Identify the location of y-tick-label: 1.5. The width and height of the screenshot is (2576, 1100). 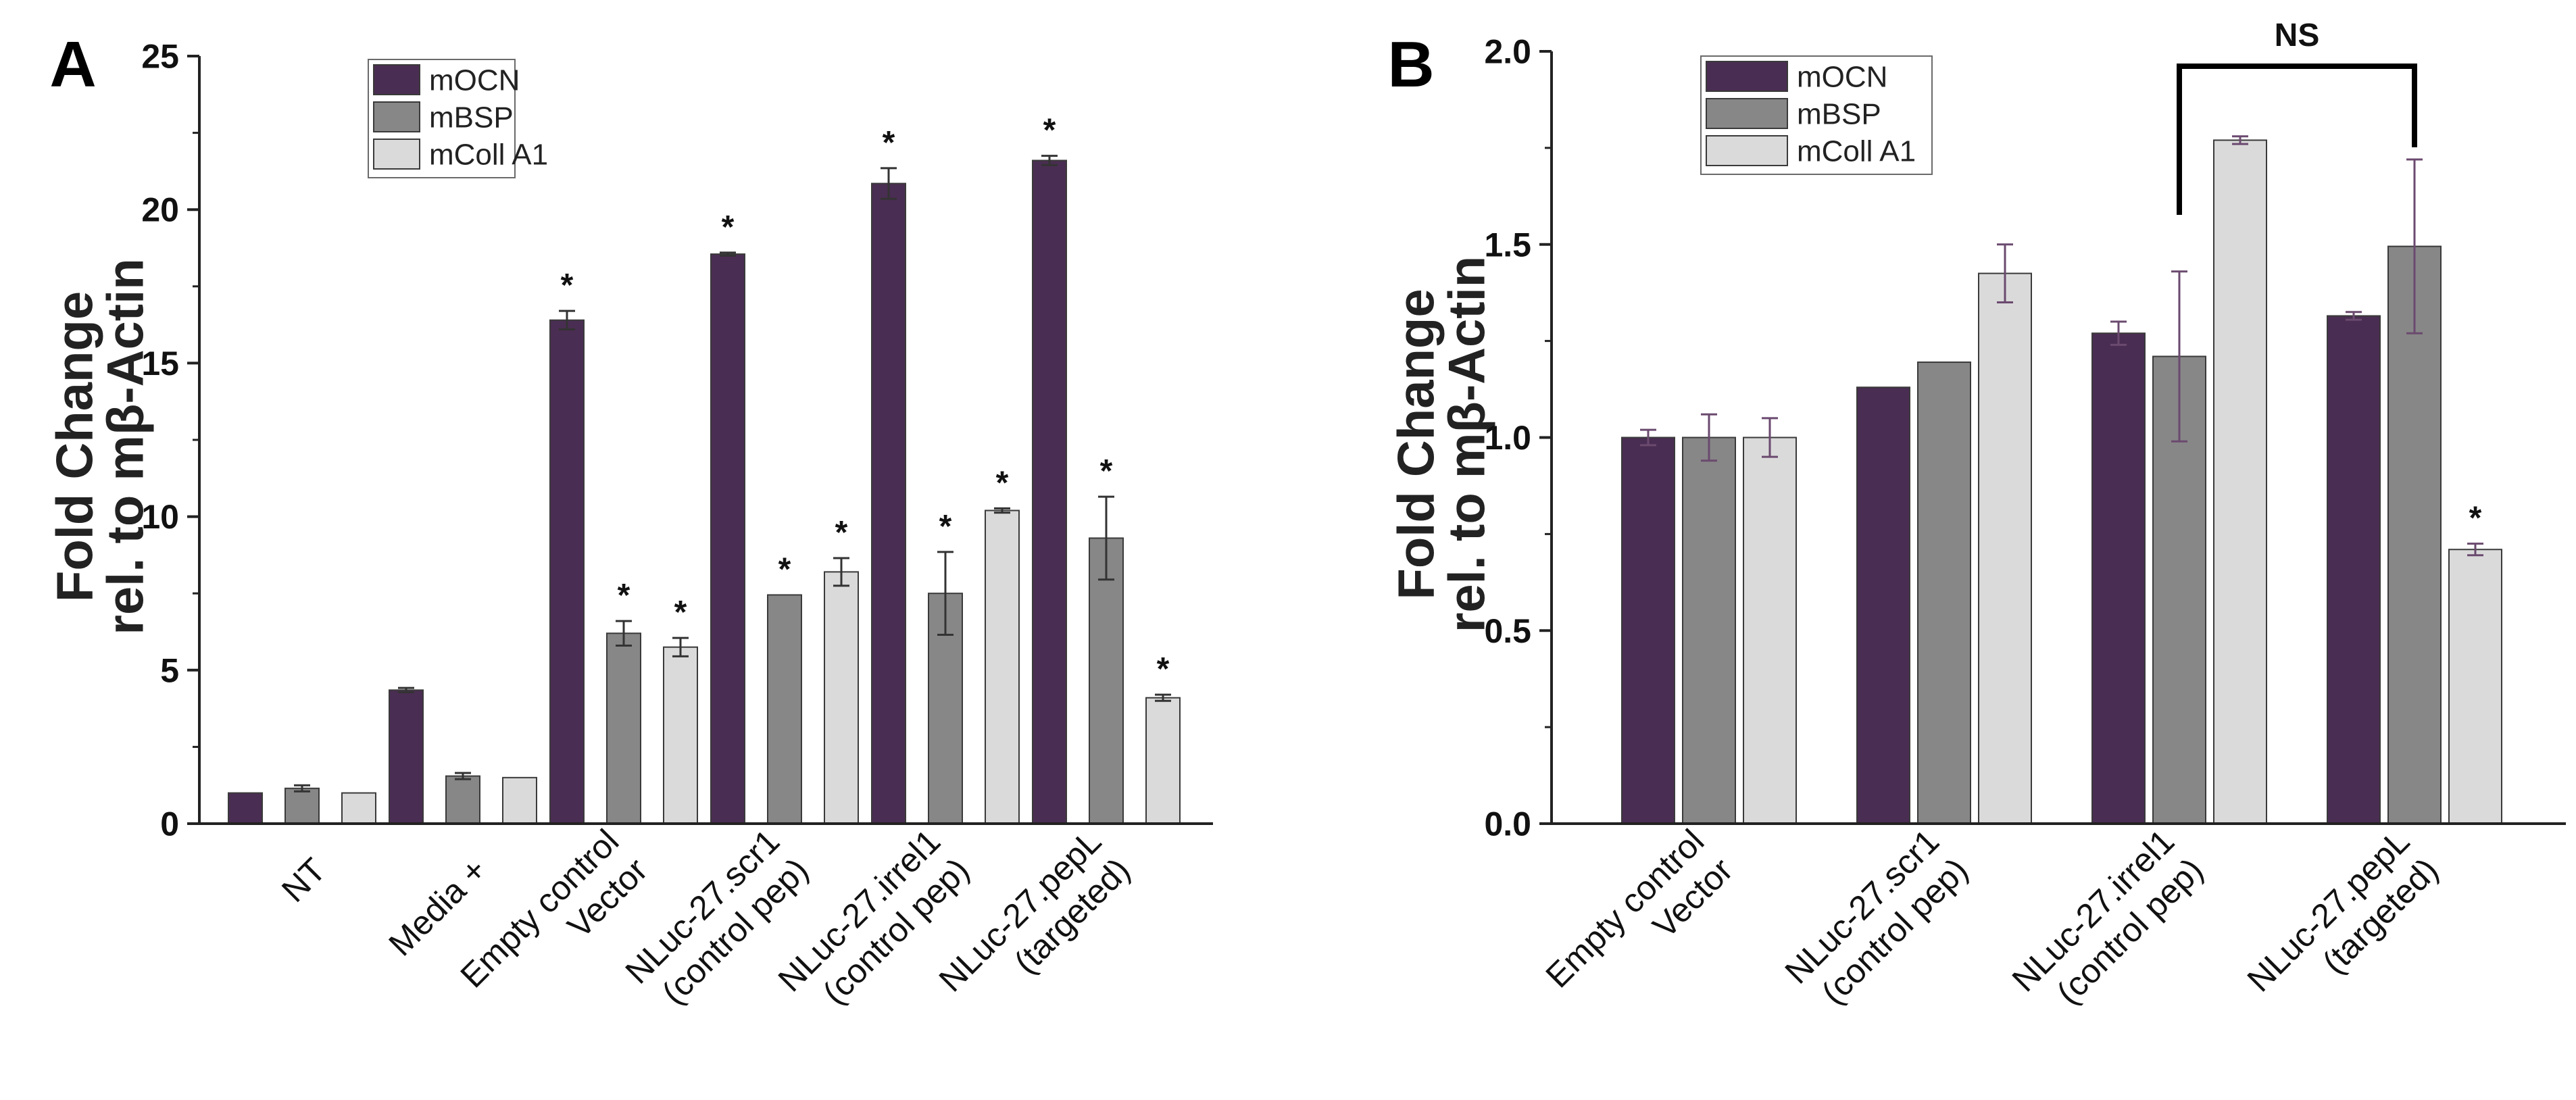
(1508, 245).